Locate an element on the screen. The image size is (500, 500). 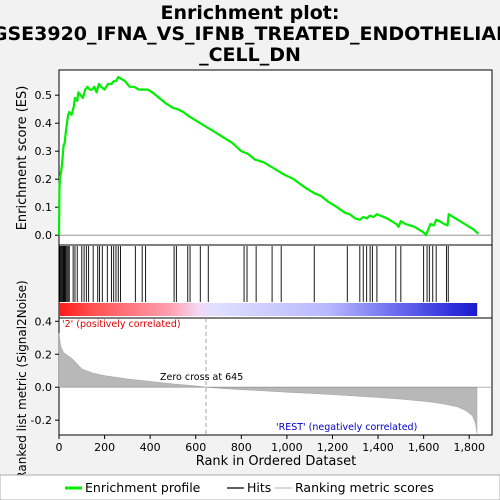
es-y-tick-label: 0.0 is located at coordinates (44, 235).